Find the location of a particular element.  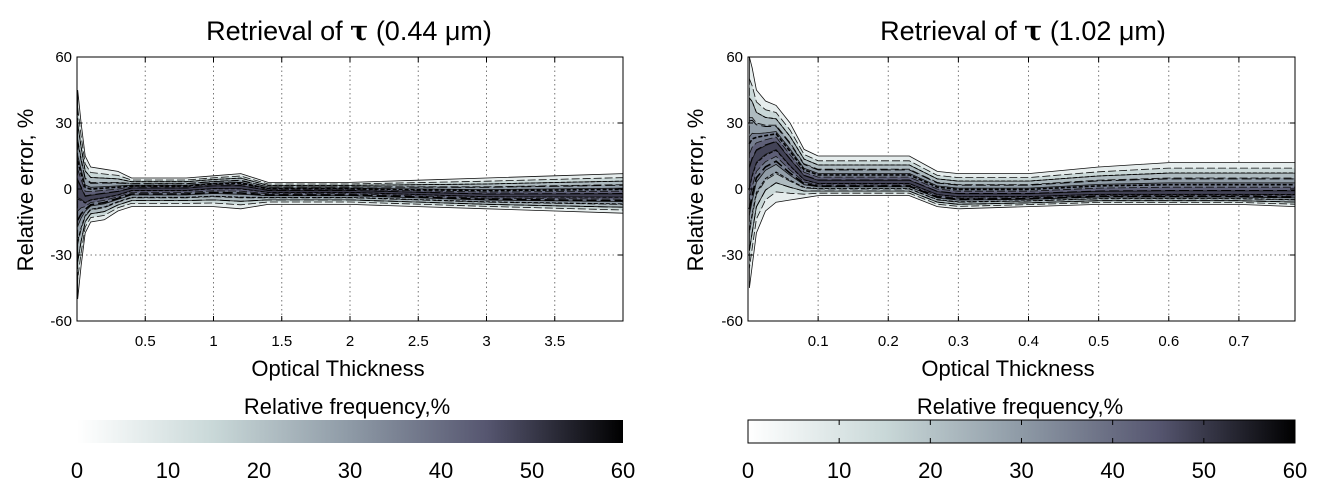

chart-left-x-tick-label: 3.5 is located at coordinates (554, 341).